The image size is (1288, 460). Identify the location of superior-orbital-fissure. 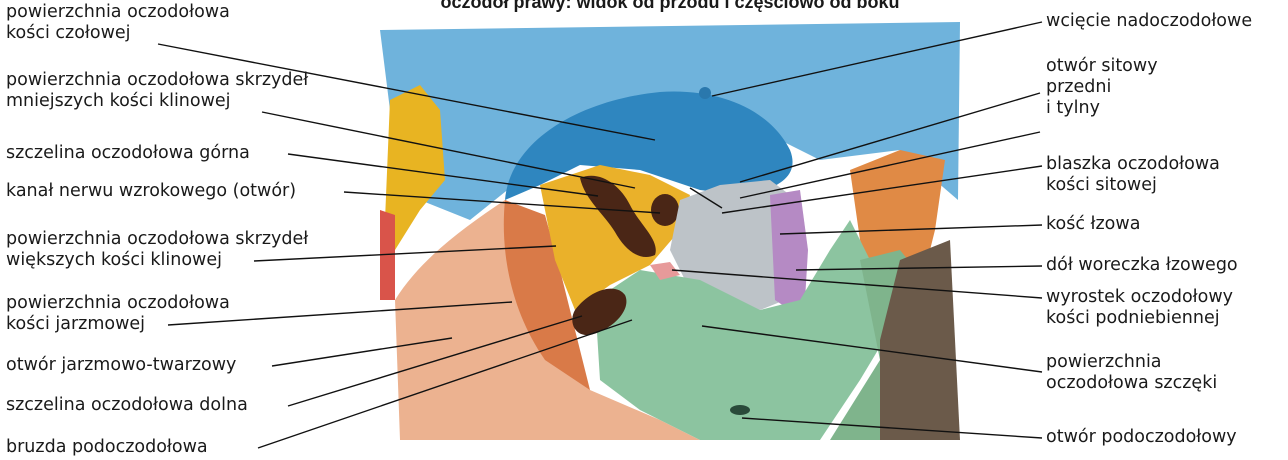
(618, 216).